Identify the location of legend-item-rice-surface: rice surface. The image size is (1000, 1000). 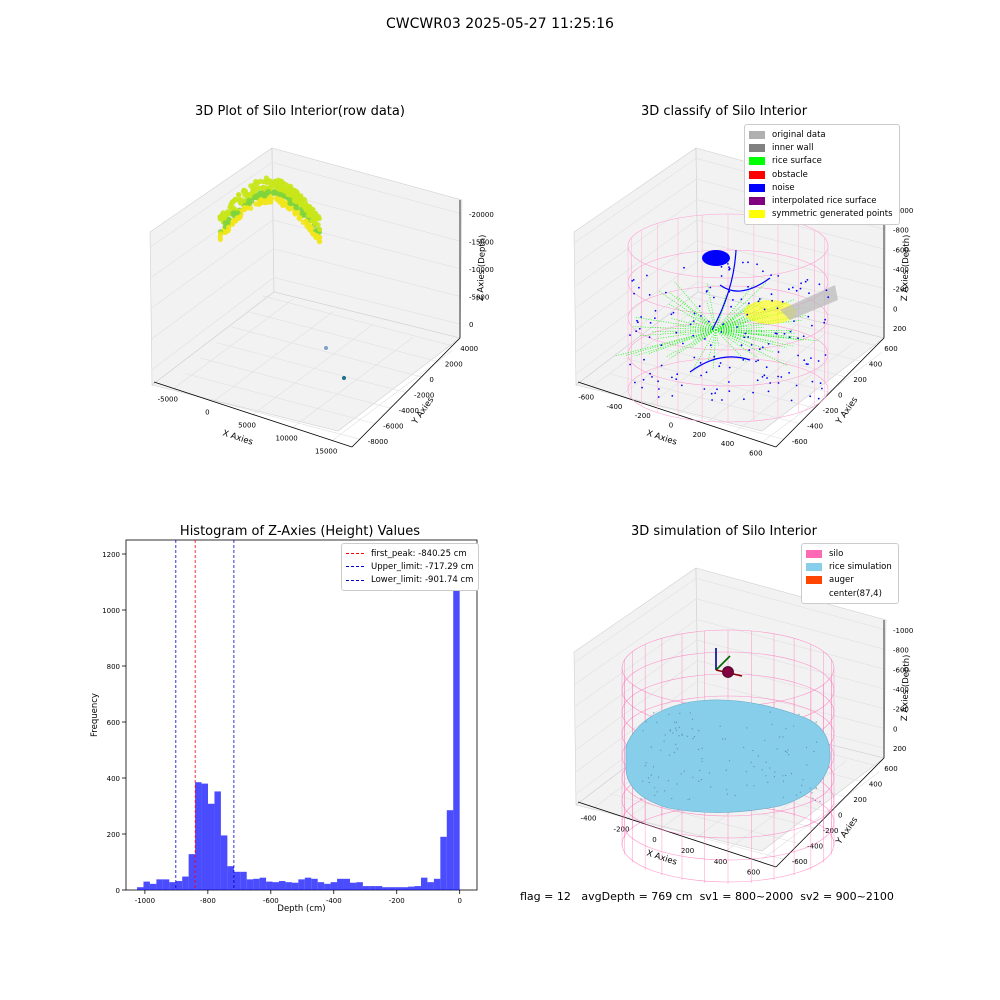
(821, 161).